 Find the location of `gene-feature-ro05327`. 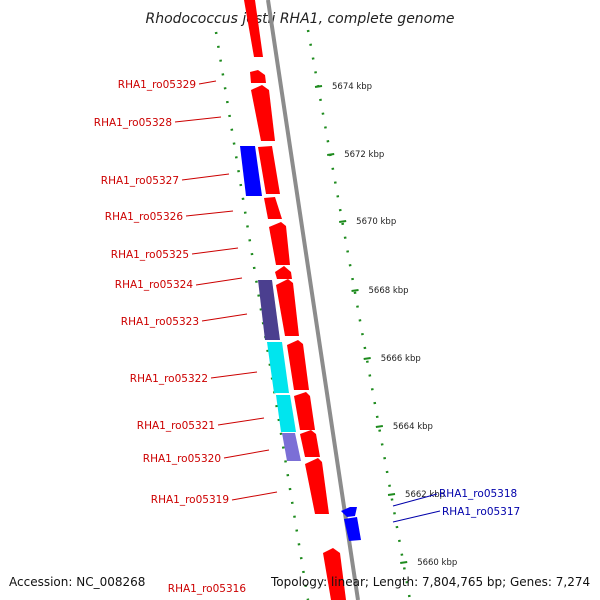

gene-feature-ro05327 is located at coordinates (251, 171).